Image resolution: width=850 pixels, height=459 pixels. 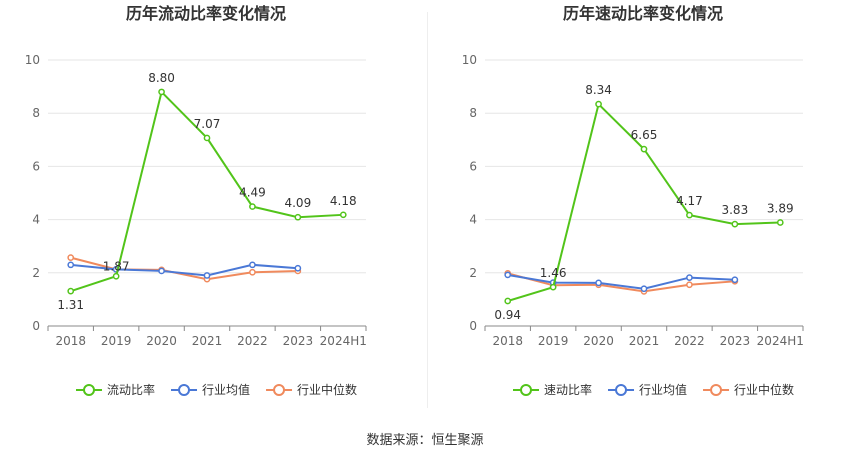 I want to click on data-label: 0.94, so click(x=507, y=315).